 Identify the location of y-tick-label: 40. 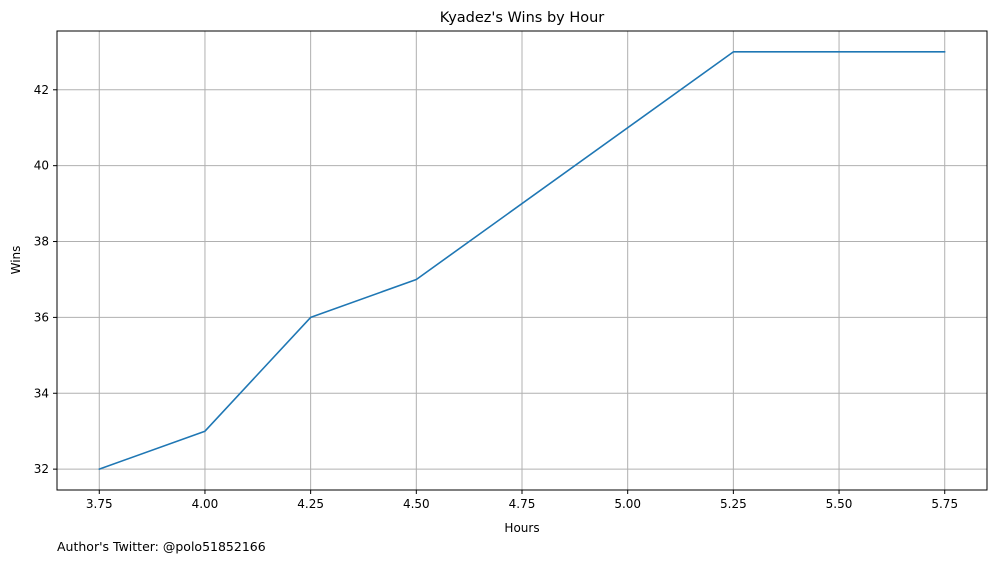
(41, 166).